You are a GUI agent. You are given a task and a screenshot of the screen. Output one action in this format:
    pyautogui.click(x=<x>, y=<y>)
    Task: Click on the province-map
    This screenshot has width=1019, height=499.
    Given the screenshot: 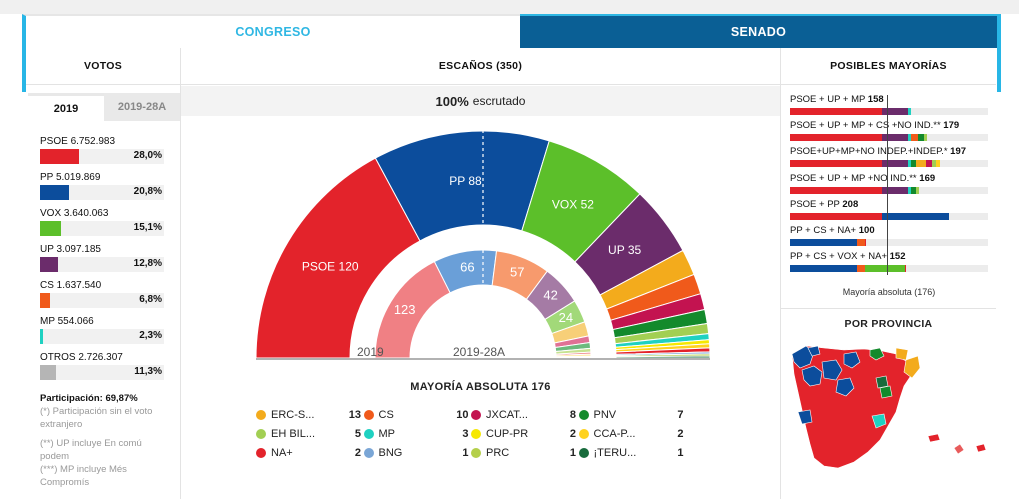 What is the action you would take?
    pyautogui.click(x=890, y=410)
    